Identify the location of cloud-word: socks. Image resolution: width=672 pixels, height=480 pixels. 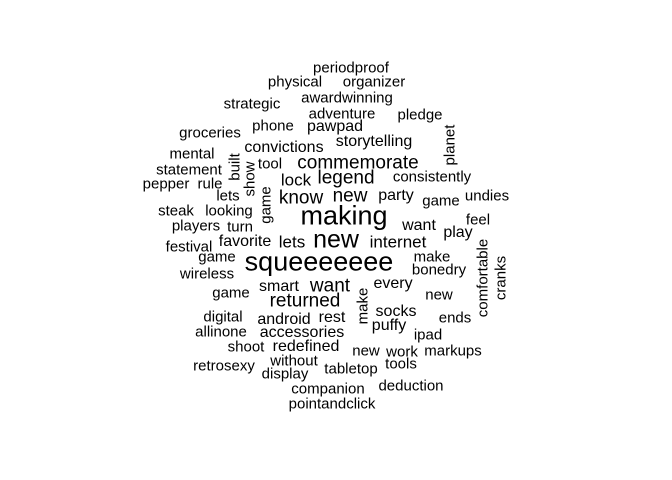
(396, 311).